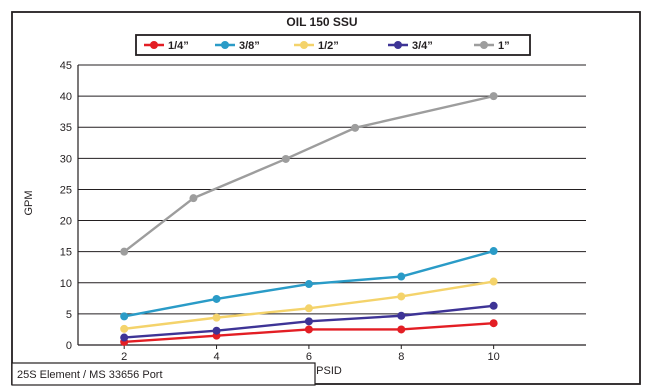 This screenshot has width=658, height=386. What do you see at coordinates (66, 66) in the screenshot?
I see `y-tick-label: 45` at bounding box center [66, 66].